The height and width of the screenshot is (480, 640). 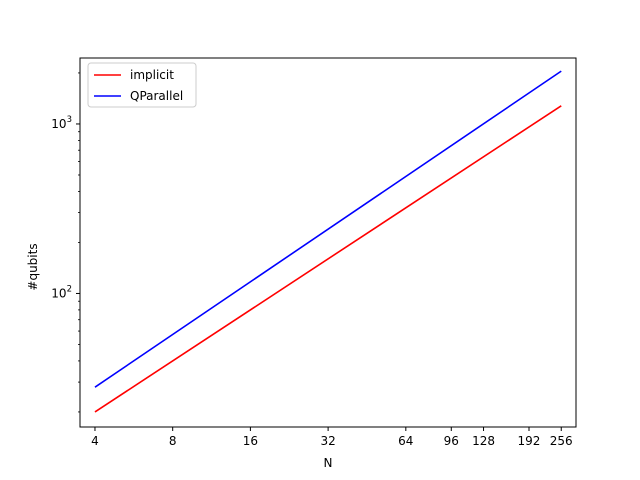 What do you see at coordinates (33, 266) in the screenshot?
I see `y-axis-label: #qubits` at bounding box center [33, 266].